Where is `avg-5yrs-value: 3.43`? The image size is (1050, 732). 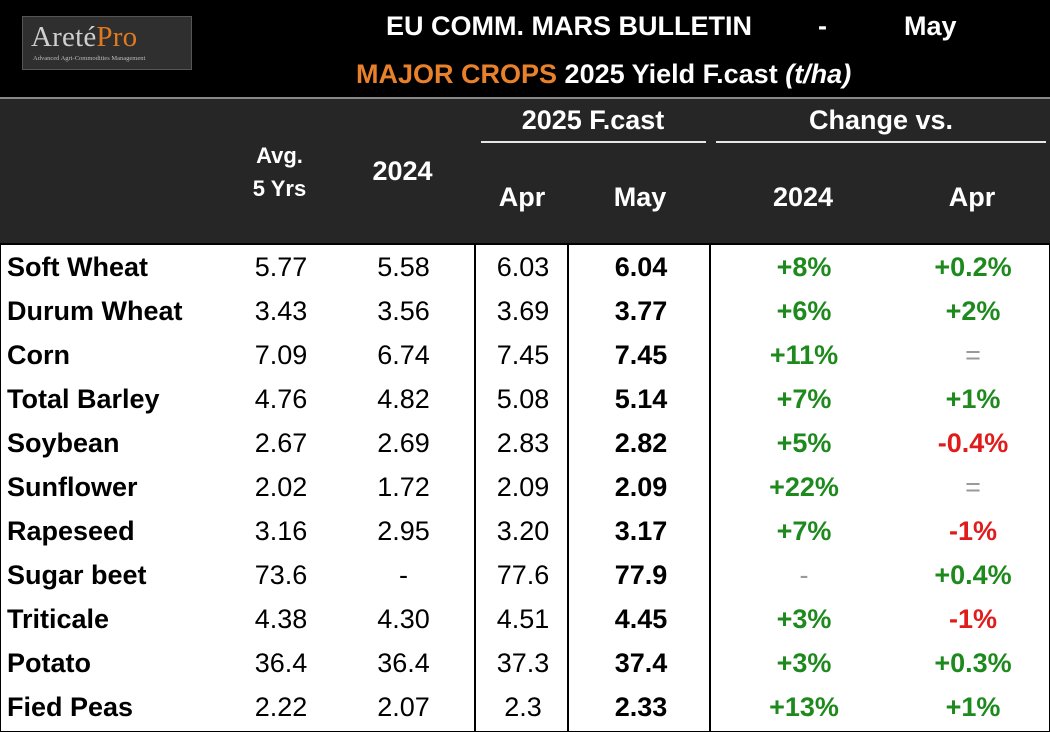 avg-5yrs-value: 3.43 is located at coordinates (281, 311).